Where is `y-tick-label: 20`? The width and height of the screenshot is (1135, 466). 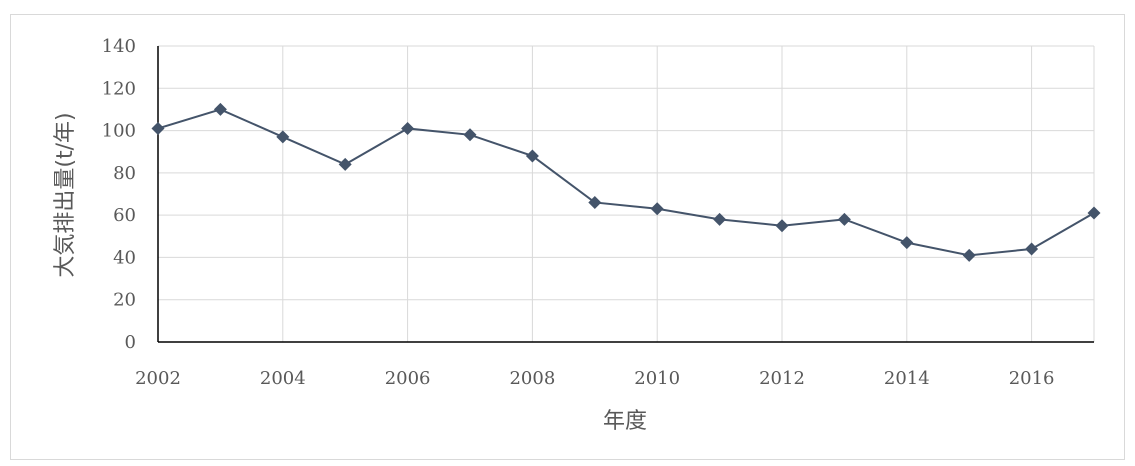
y-tick-label: 20 is located at coordinates (124, 300).